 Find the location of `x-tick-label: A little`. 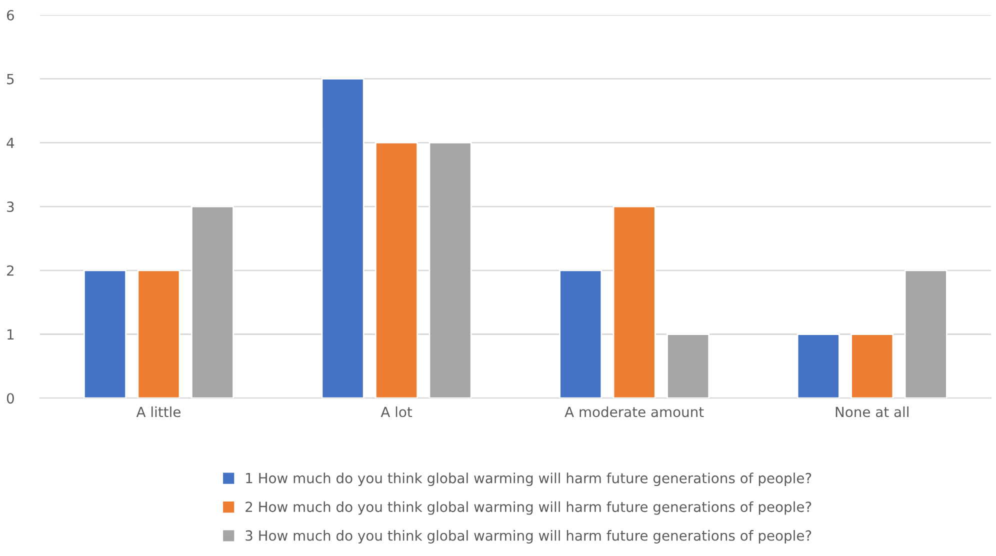

x-tick-label: A little is located at coordinates (158, 412).